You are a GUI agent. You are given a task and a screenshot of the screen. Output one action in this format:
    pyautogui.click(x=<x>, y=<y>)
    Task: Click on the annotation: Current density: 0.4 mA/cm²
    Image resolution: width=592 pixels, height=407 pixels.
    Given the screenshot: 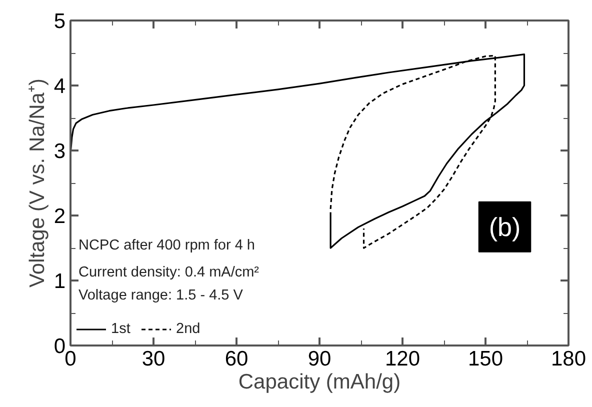 What is the action you would take?
    pyautogui.click(x=169, y=272)
    